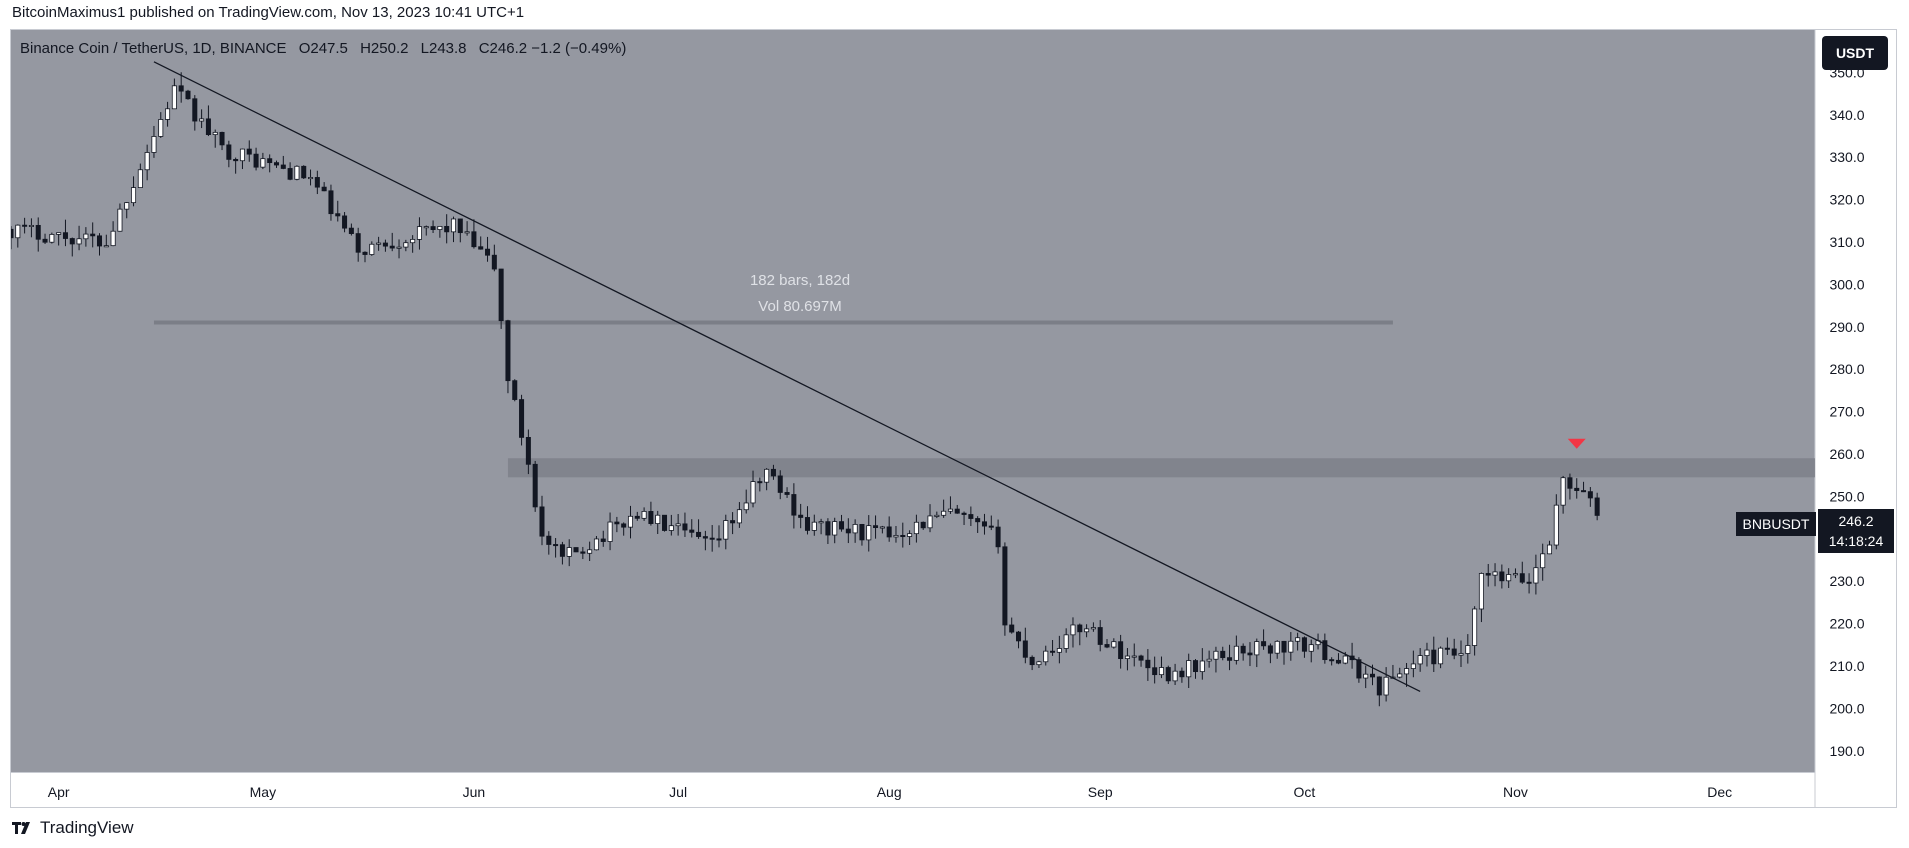 This screenshot has width=1909, height=848. What do you see at coordinates (1856, 521) in the screenshot?
I see `last-price-value: 246.2` at bounding box center [1856, 521].